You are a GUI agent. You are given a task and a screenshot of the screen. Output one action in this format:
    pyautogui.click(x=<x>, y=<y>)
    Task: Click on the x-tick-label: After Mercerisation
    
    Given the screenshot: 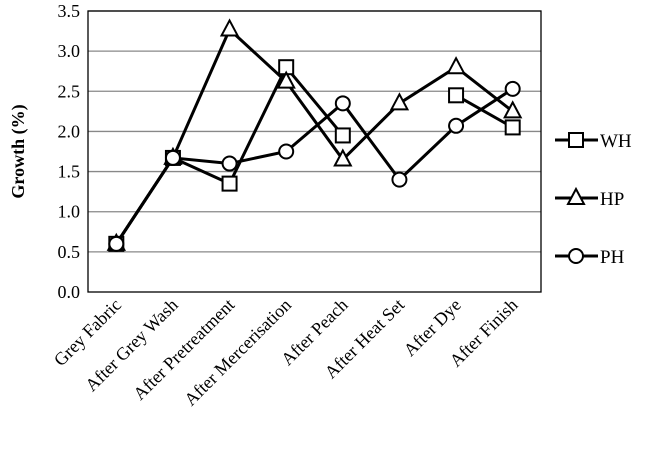 What is the action you would take?
    pyautogui.click(x=237, y=352)
    